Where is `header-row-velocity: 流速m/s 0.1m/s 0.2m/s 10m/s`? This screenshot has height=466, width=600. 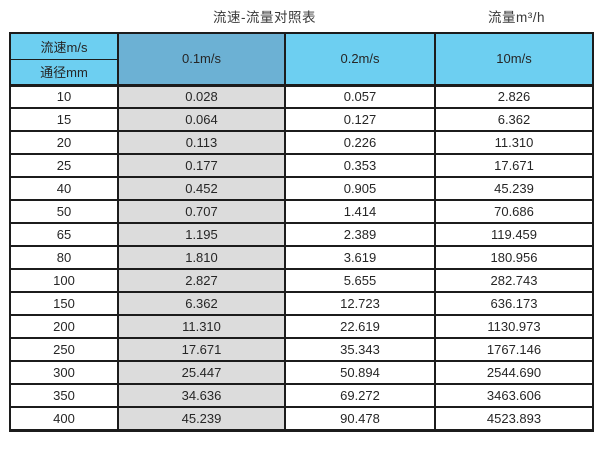 header-row-velocity: 流速m/s 0.1m/s 0.2m/s 10m/s is located at coordinates (301, 59).